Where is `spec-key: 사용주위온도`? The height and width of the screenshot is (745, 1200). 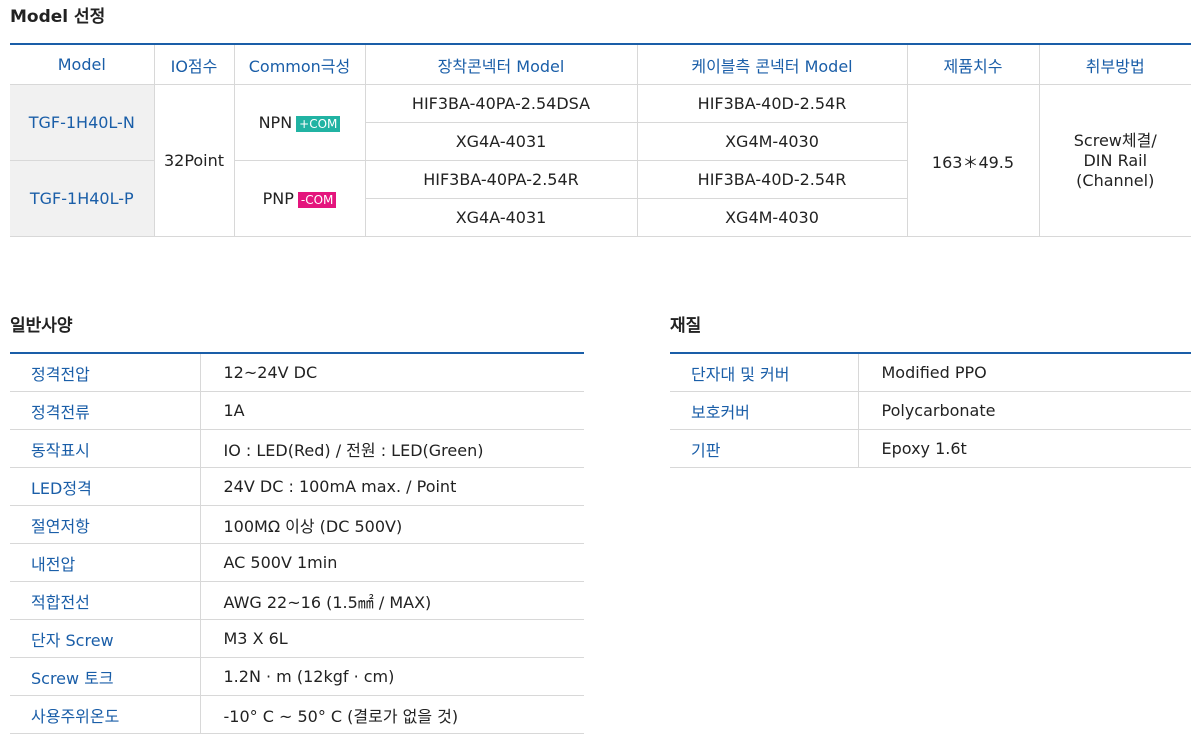
spec-key: 사용주위온도 is located at coordinates (105, 714).